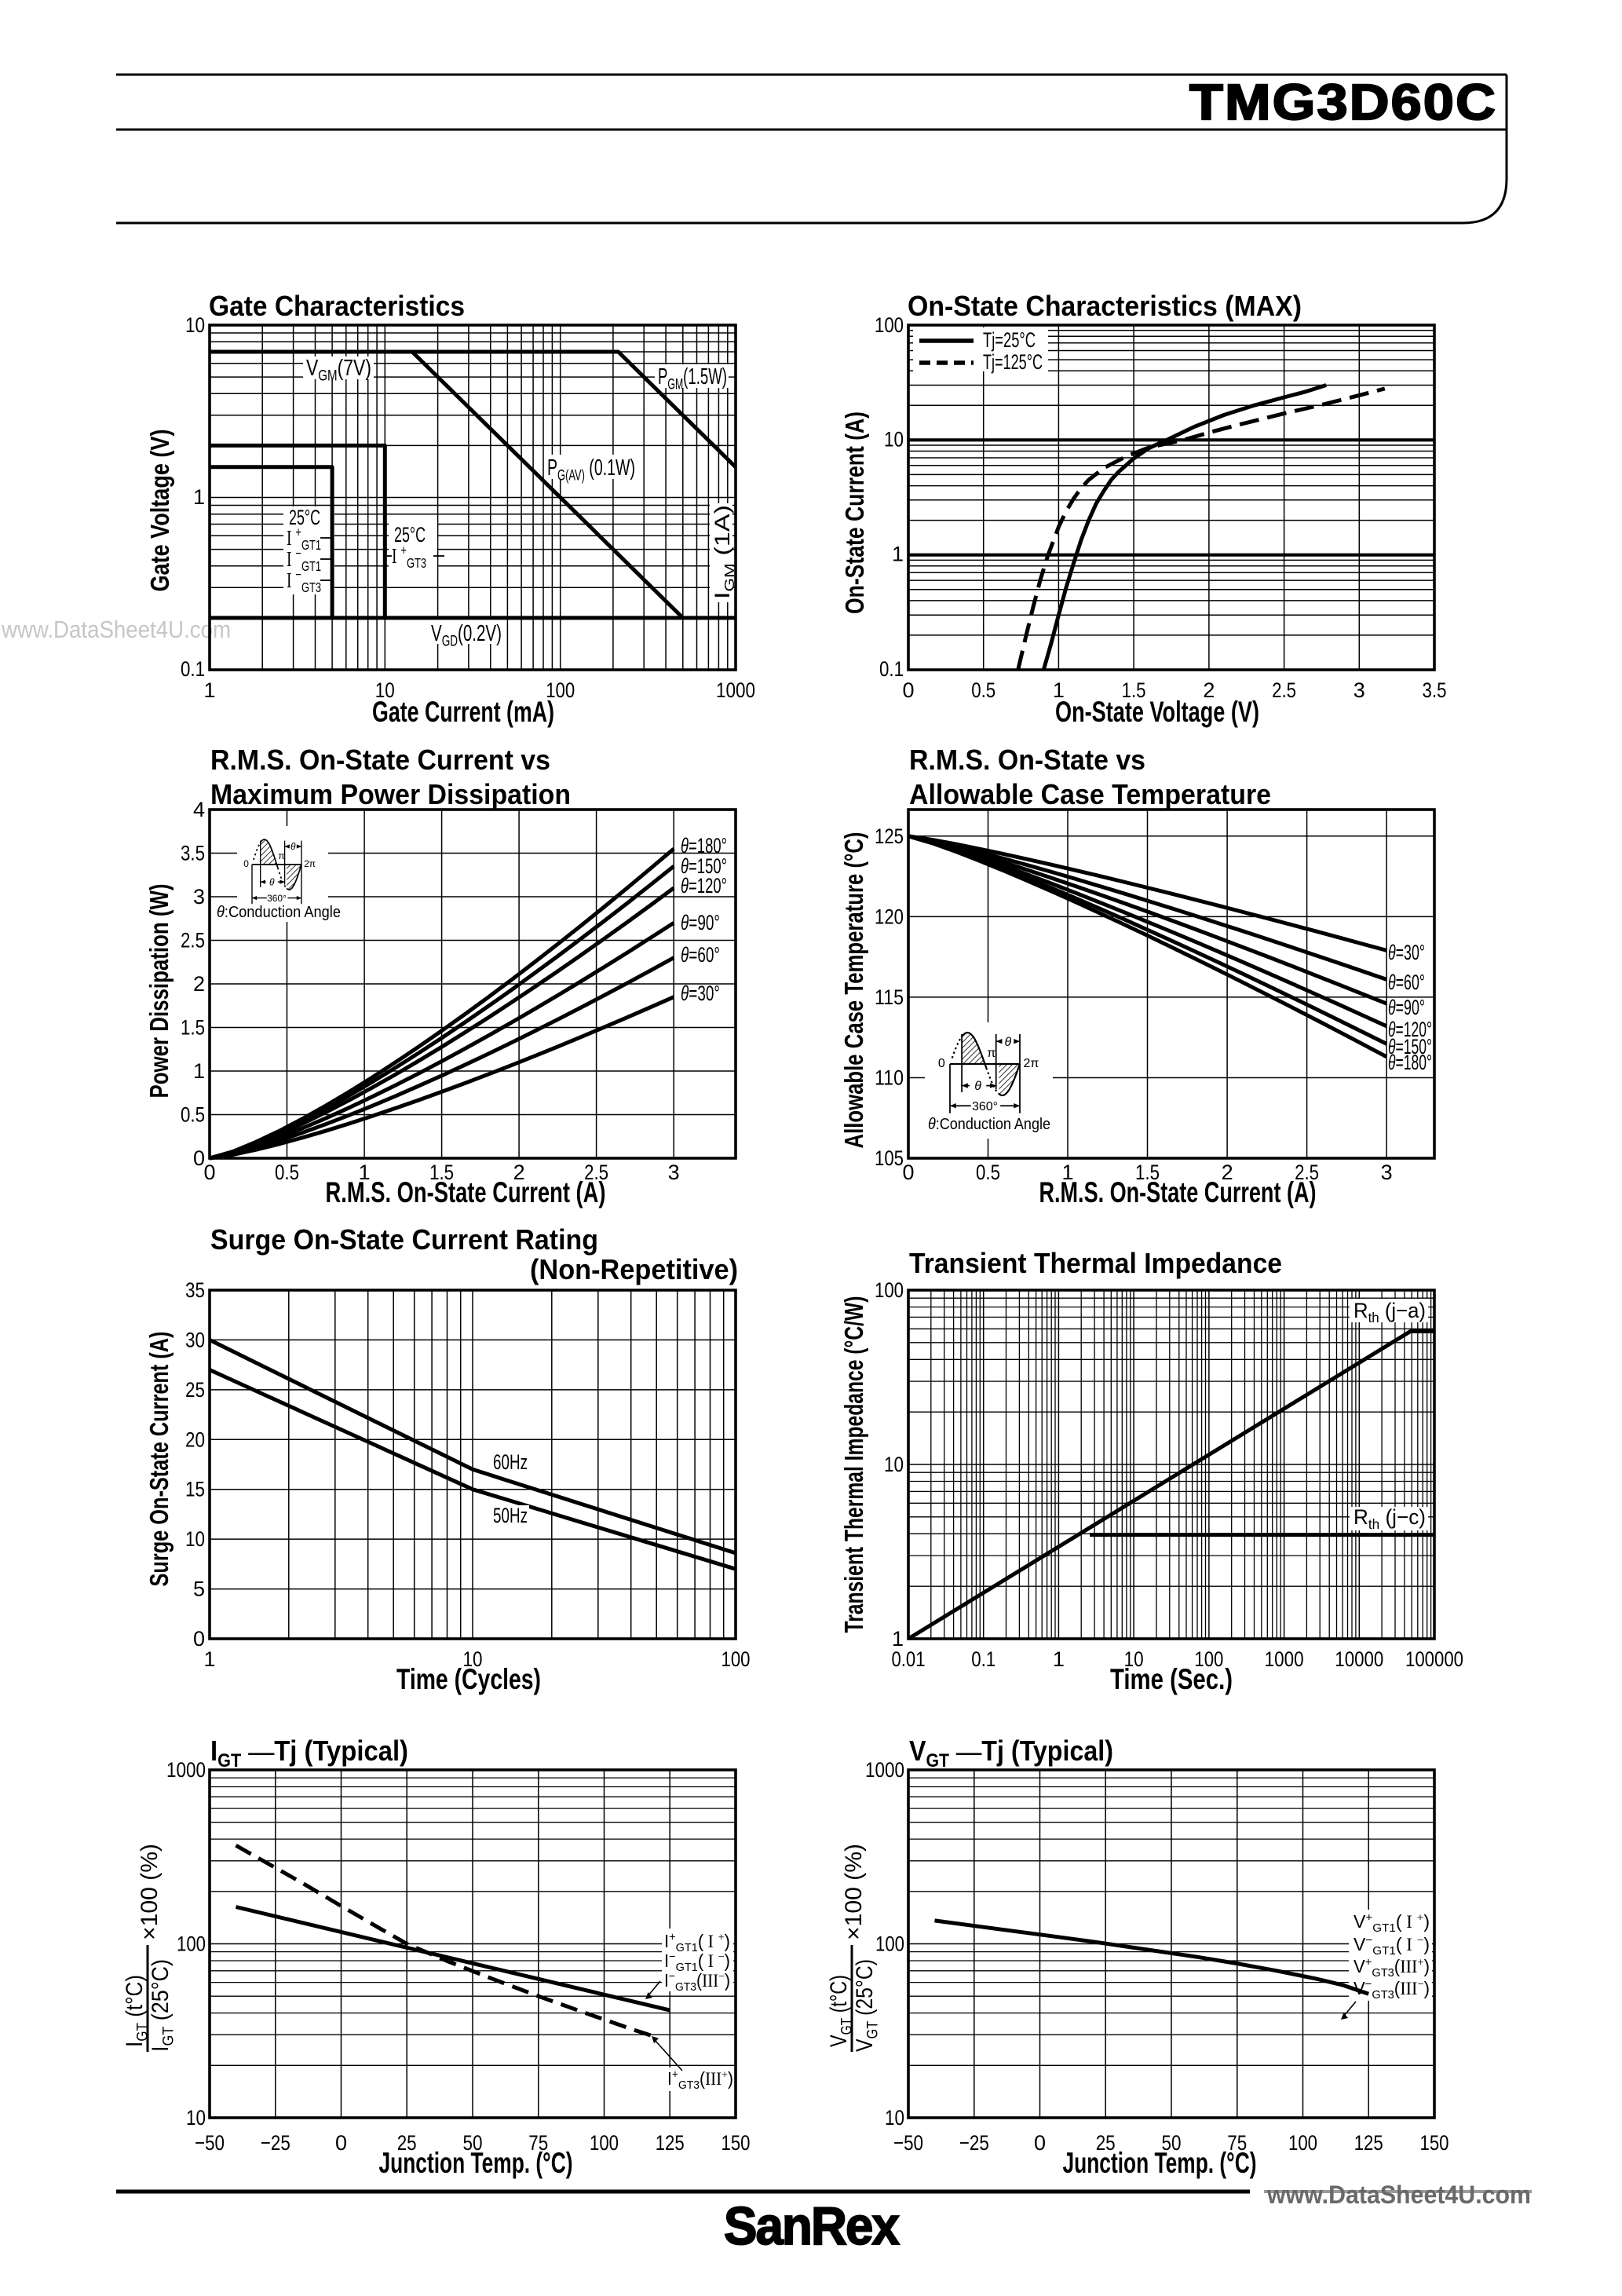 This screenshot has height=2296, width=1622. Describe the element at coordinates (1013, 362) in the screenshot. I see `svg-text: Tj=125°C` at that location.